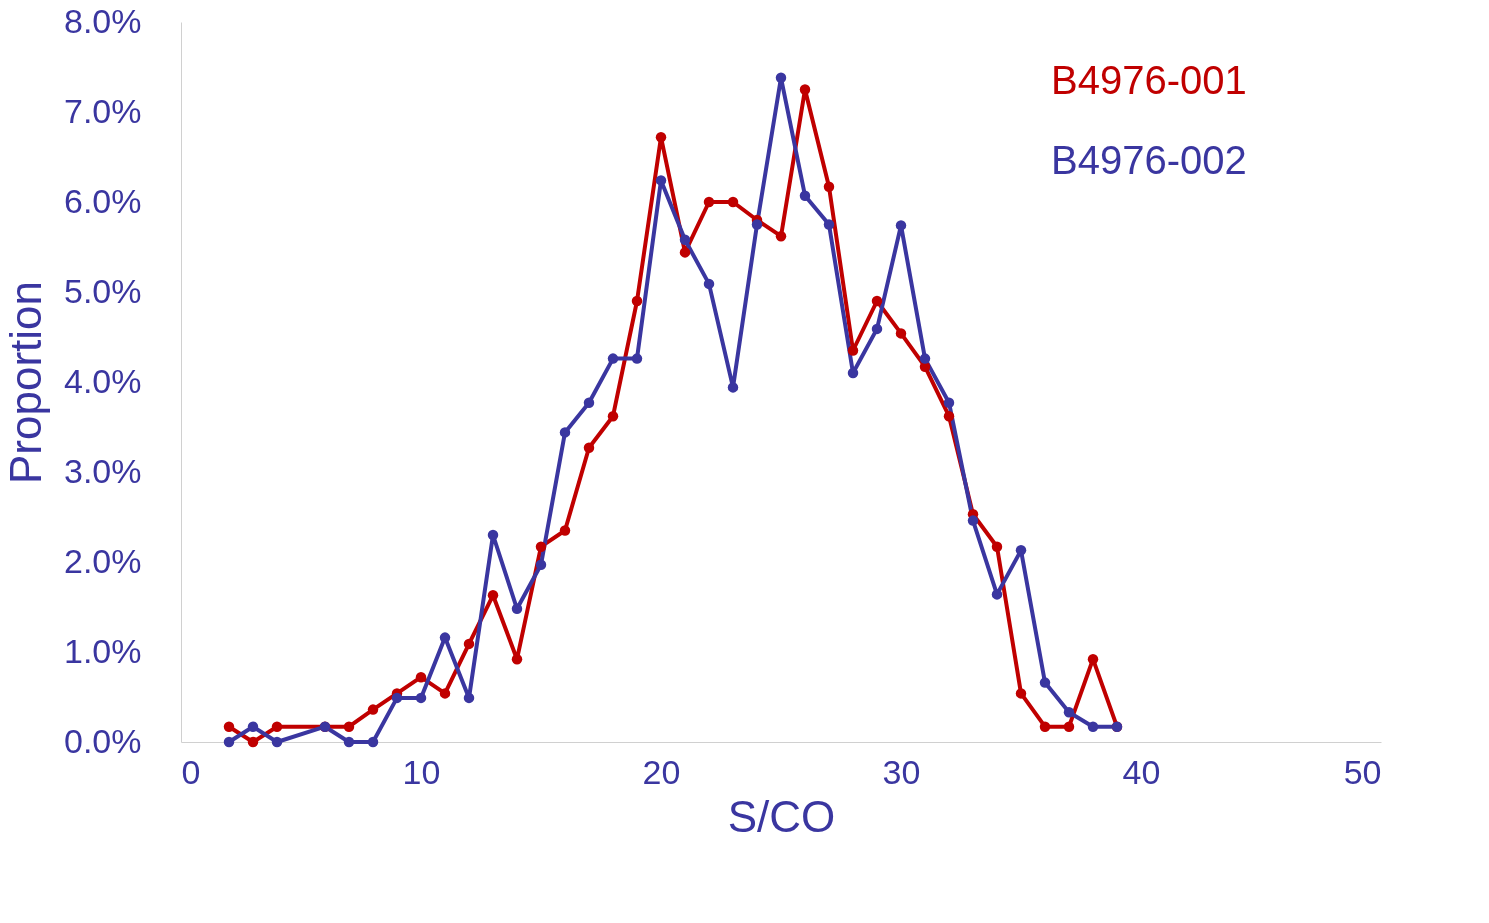  I want to click on x-tick-label: 10, so click(421, 771).